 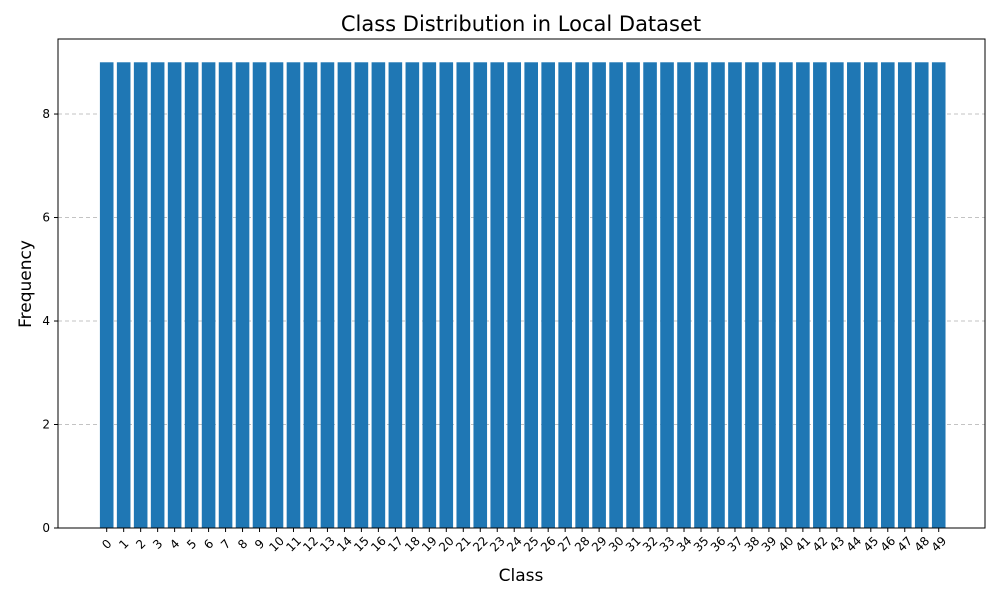 What do you see at coordinates (521, 576) in the screenshot?
I see `x-axis-label: Class` at bounding box center [521, 576].